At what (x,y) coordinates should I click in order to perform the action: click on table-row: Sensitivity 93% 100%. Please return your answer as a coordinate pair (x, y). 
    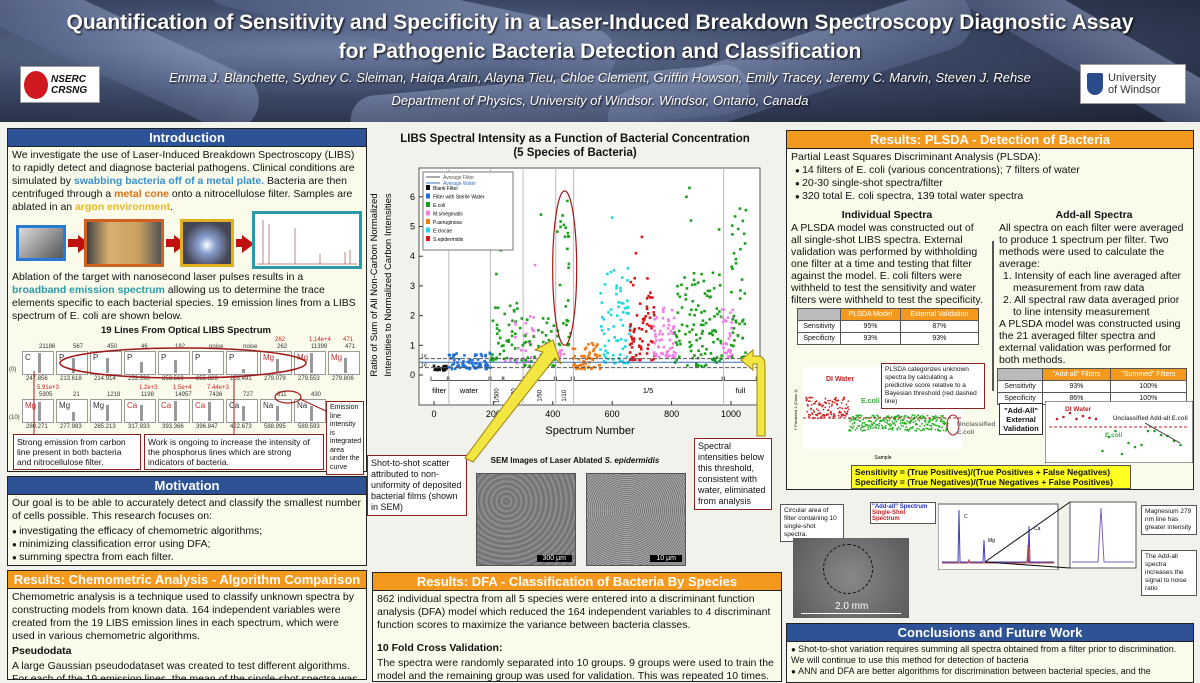
    Looking at the image, I should click on (1092, 386).